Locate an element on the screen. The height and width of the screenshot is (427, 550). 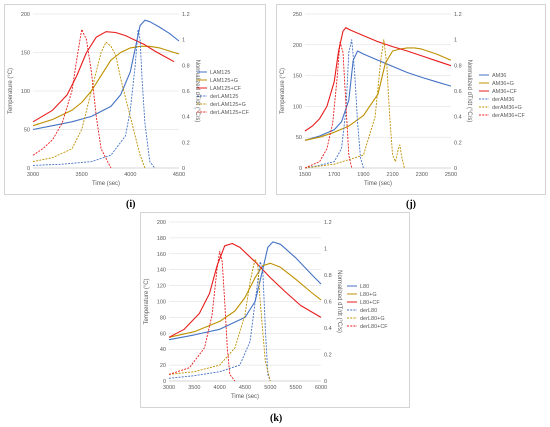
y-tick-label: 250 is located at coordinates (297, 15).